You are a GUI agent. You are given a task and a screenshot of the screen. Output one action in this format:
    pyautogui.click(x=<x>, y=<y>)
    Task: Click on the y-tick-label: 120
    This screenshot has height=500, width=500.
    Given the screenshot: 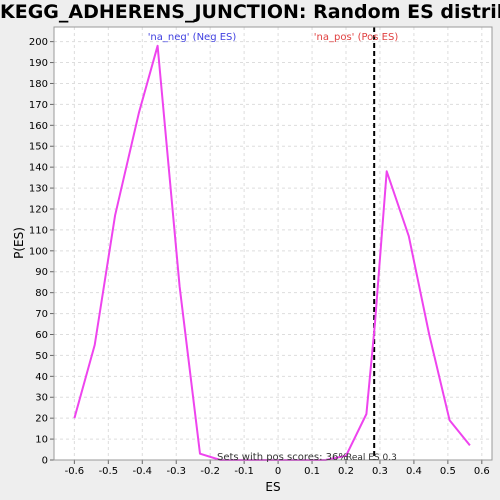 What is the action you would take?
    pyautogui.click(x=38, y=209)
    